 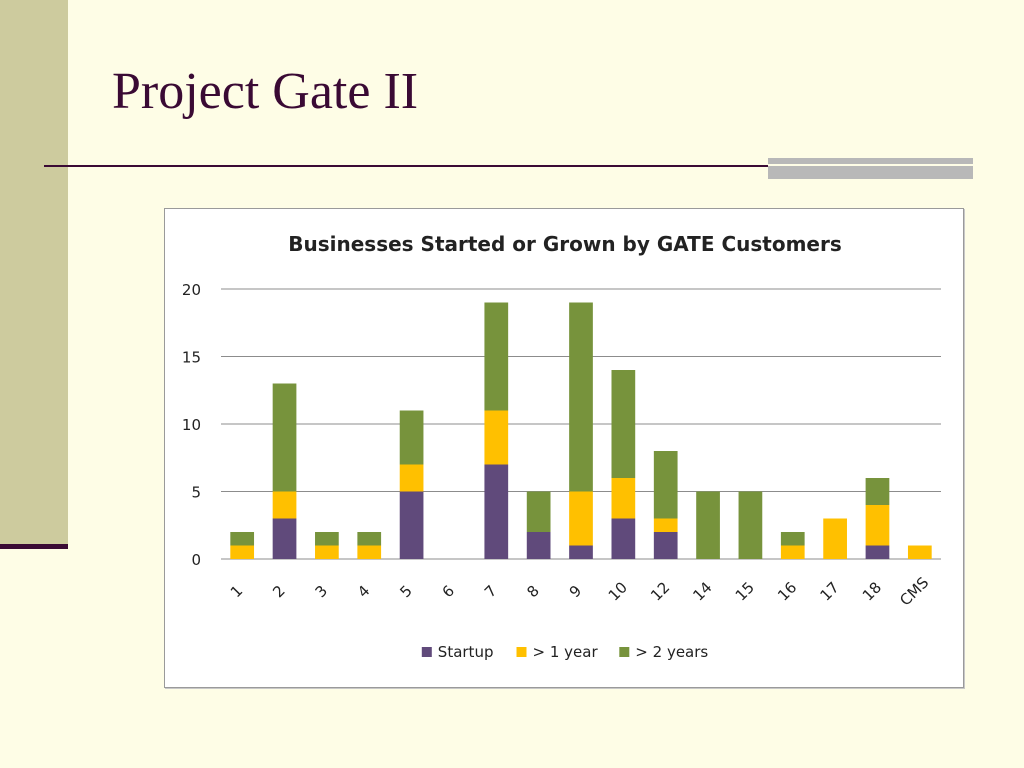 What do you see at coordinates (575, 591) in the screenshot?
I see `x-tick-label: 9` at bounding box center [575, 591].